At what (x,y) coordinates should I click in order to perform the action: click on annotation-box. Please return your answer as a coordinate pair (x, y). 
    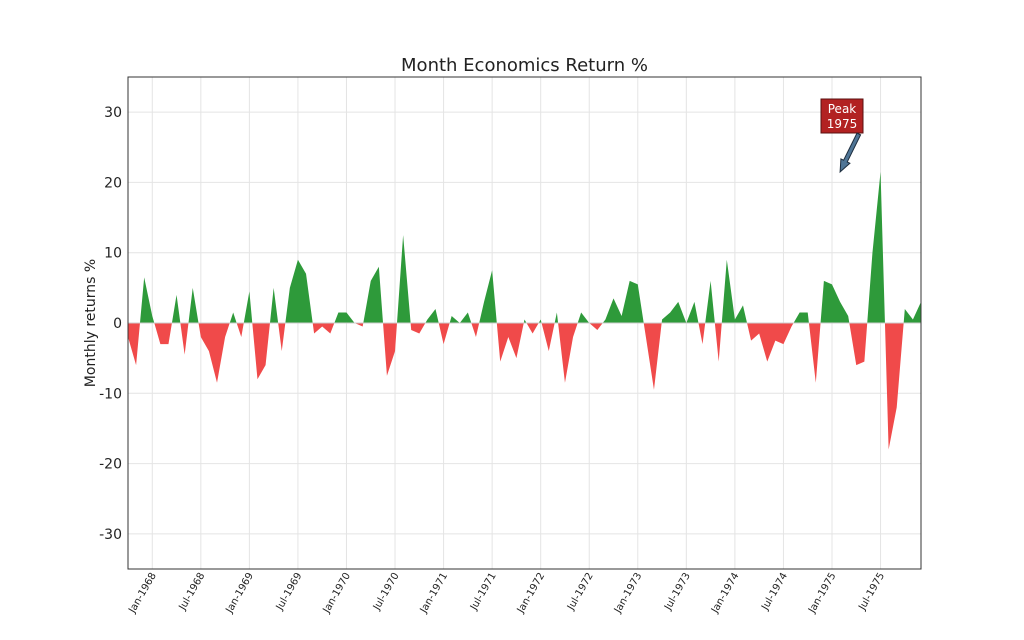
    Looking at the image, I should click on (842, 116).